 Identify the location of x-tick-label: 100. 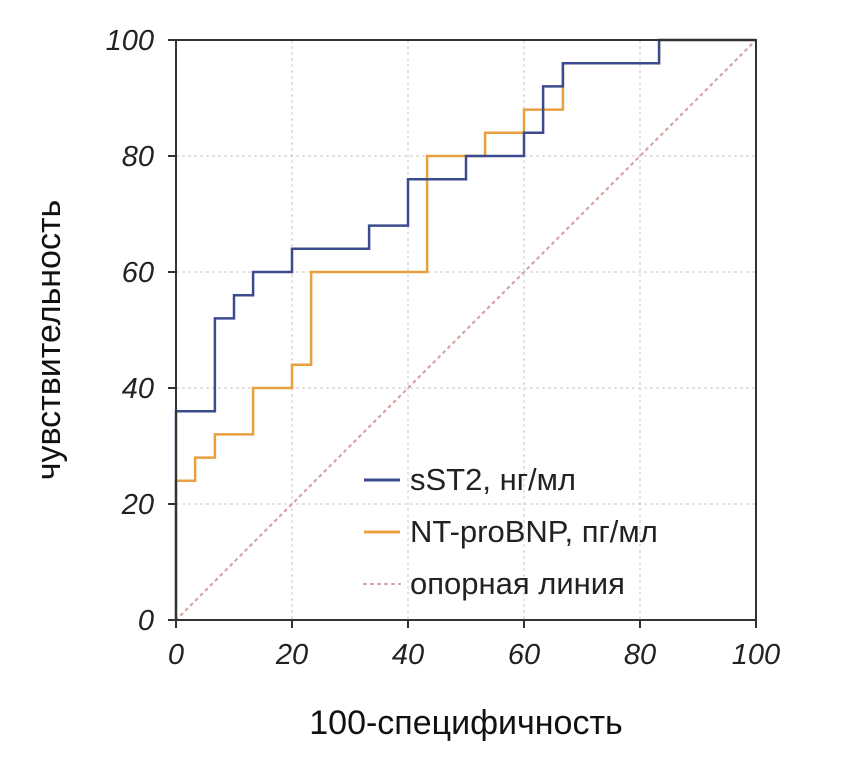
(756, 655).